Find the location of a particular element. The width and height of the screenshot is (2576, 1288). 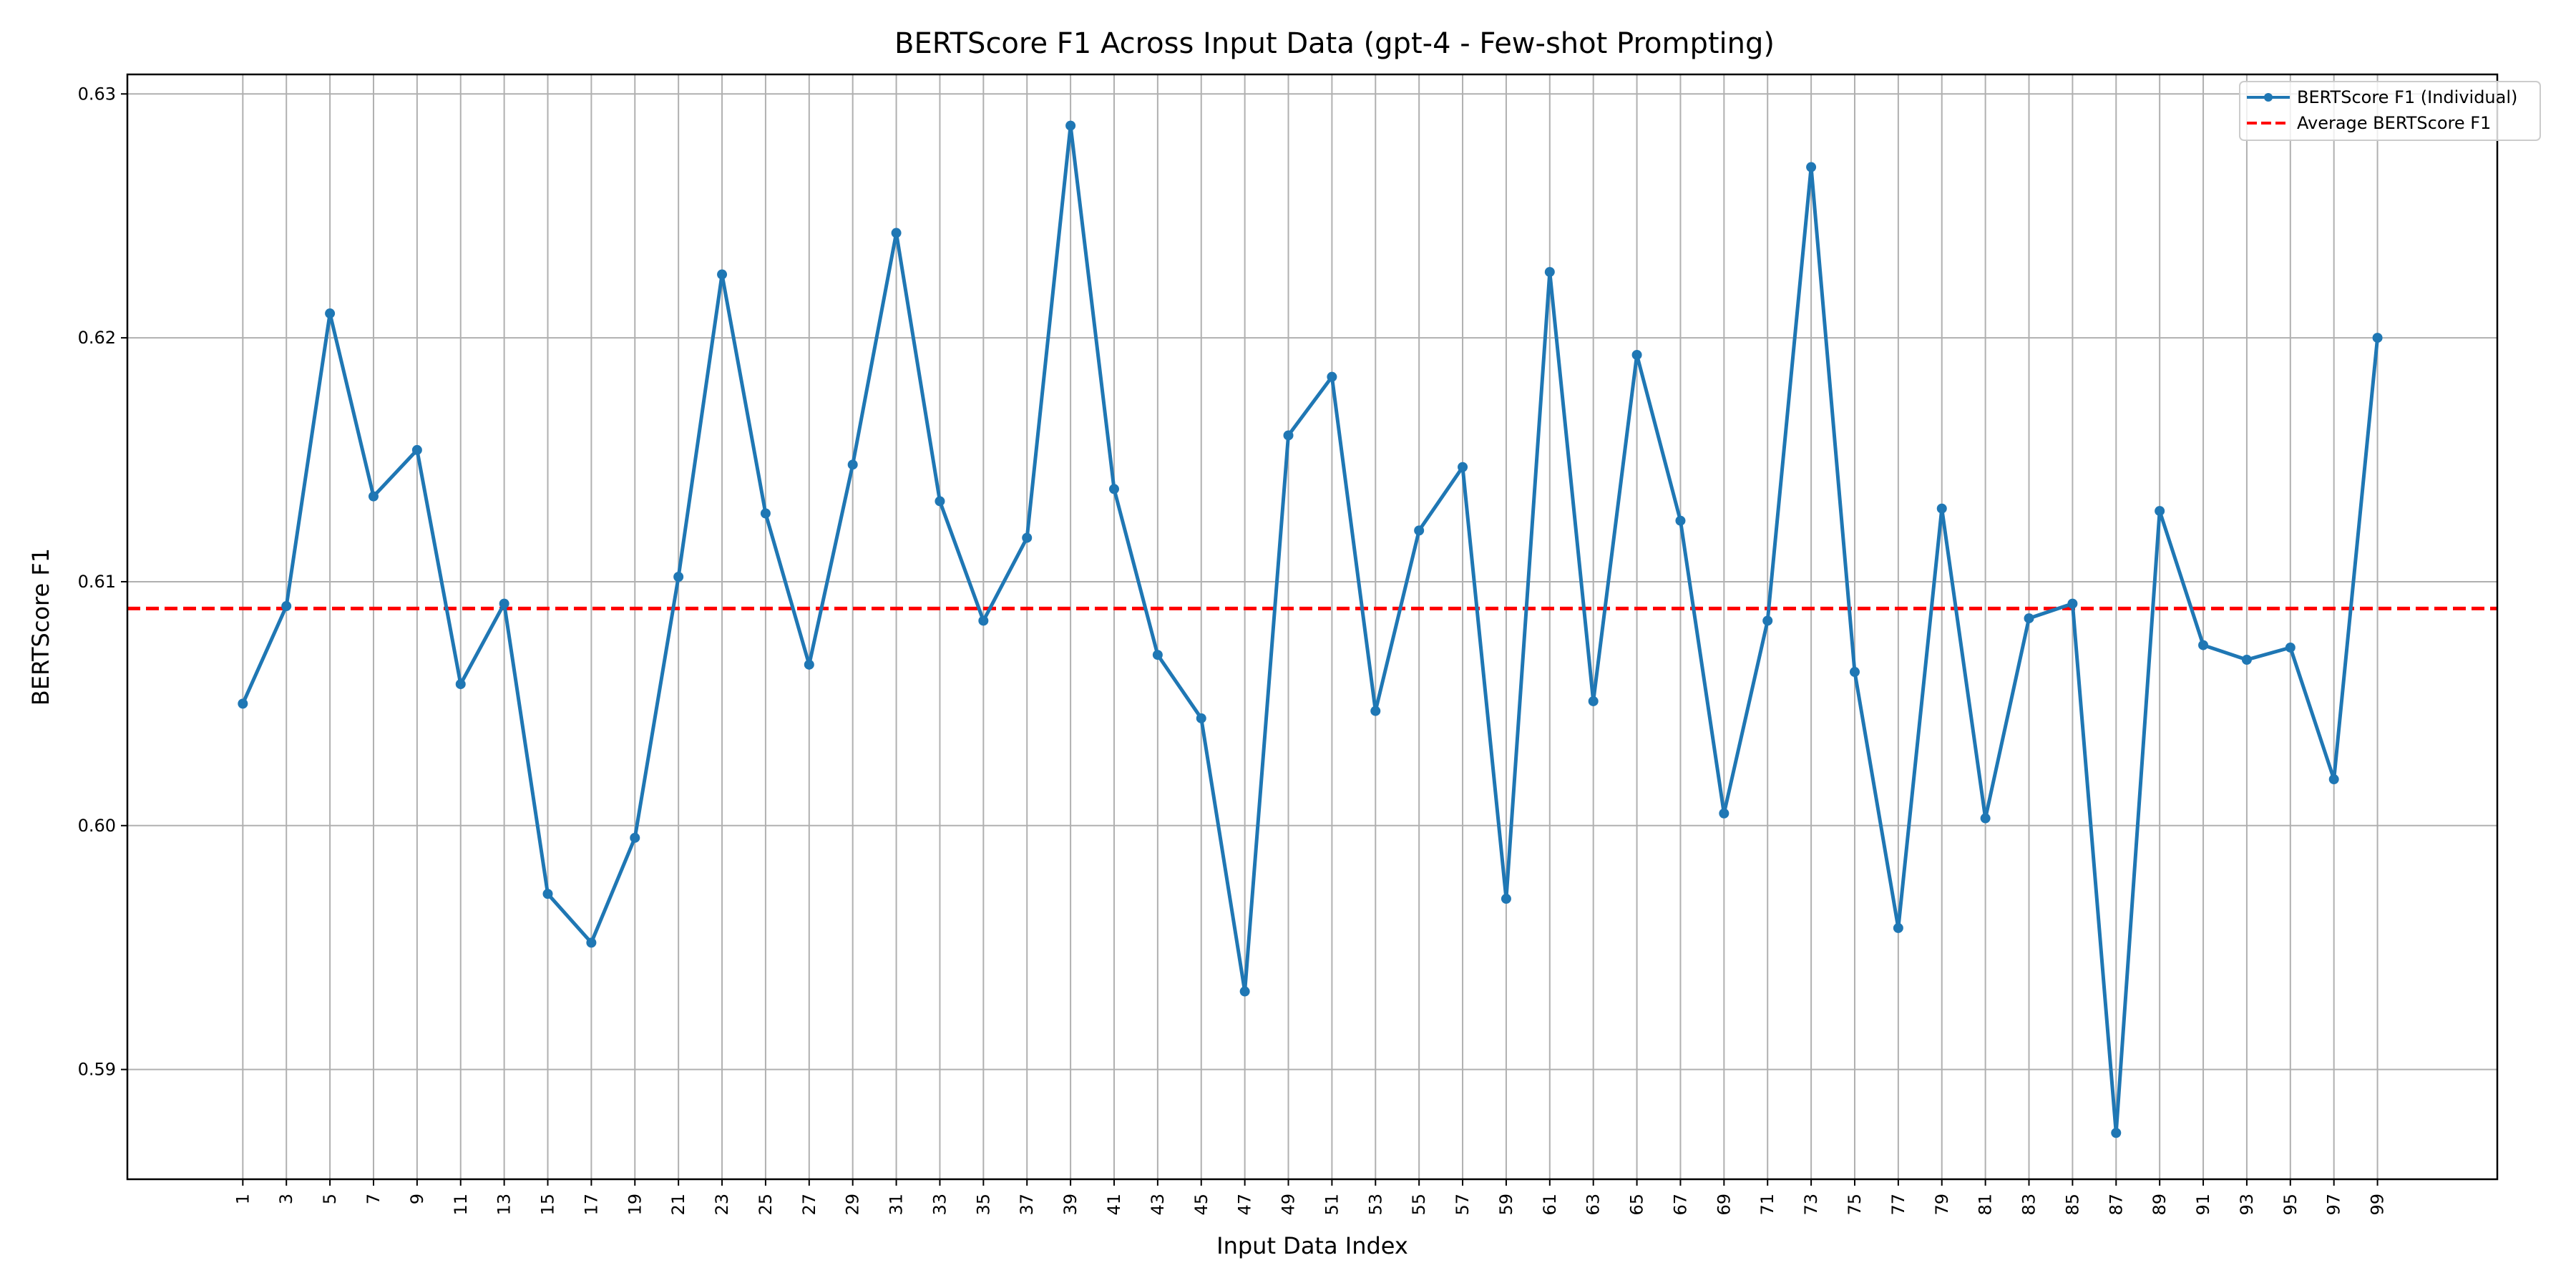

x-tick-label: 69 is located at coordinates (1724, 1205).